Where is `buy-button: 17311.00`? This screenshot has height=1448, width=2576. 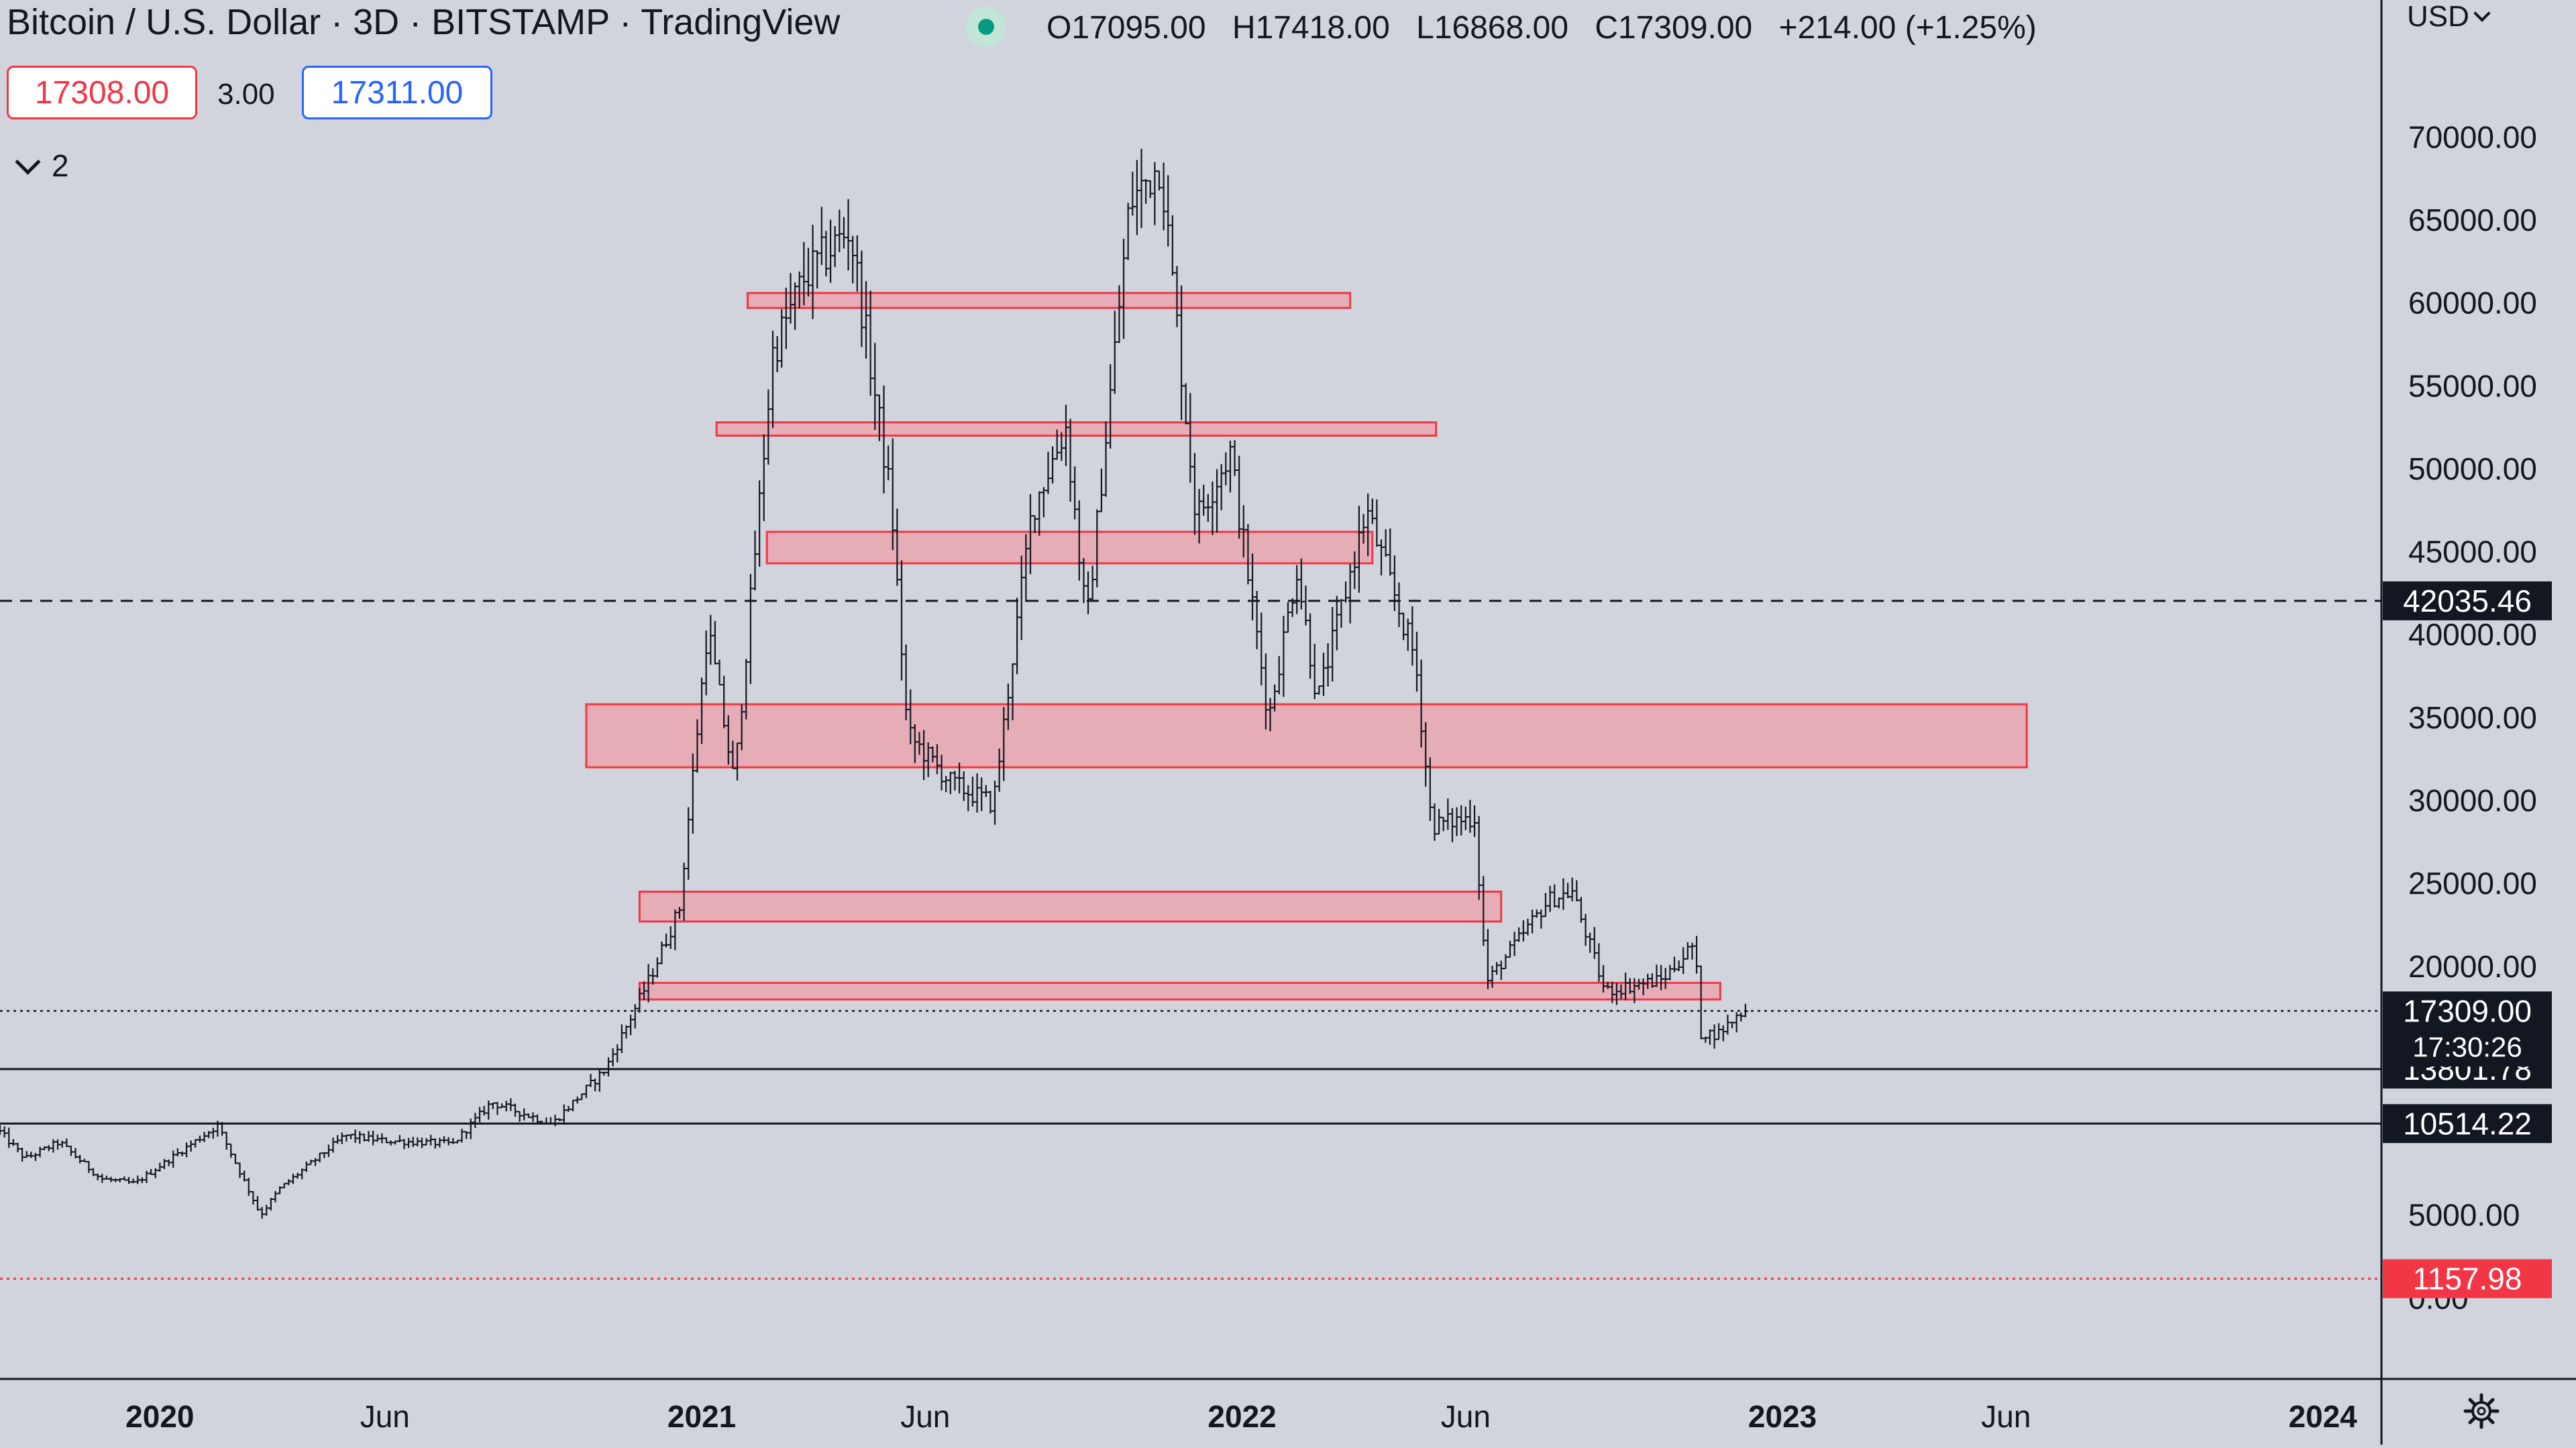 buy-button: 17311.00 is located at coordinates (397, 92).